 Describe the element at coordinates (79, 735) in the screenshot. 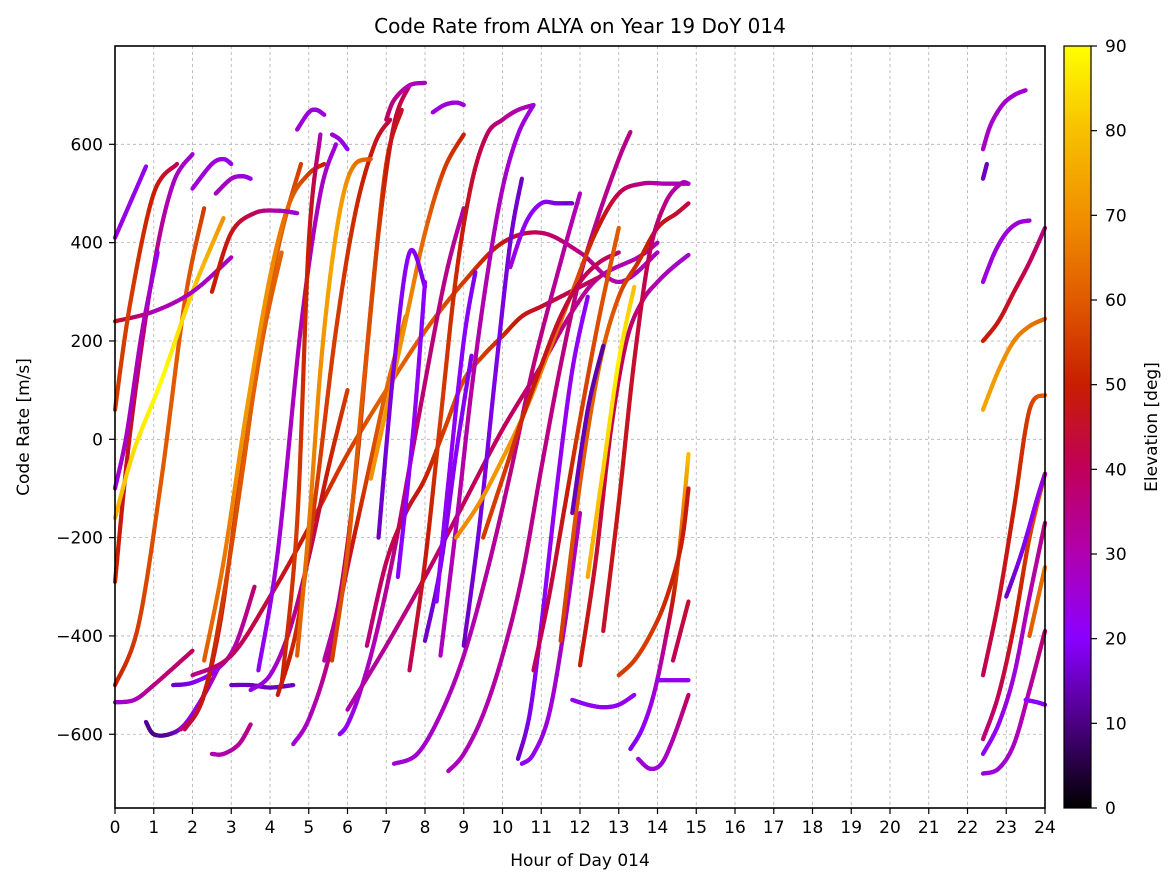

I see `y-tick-label: −600` at that location.